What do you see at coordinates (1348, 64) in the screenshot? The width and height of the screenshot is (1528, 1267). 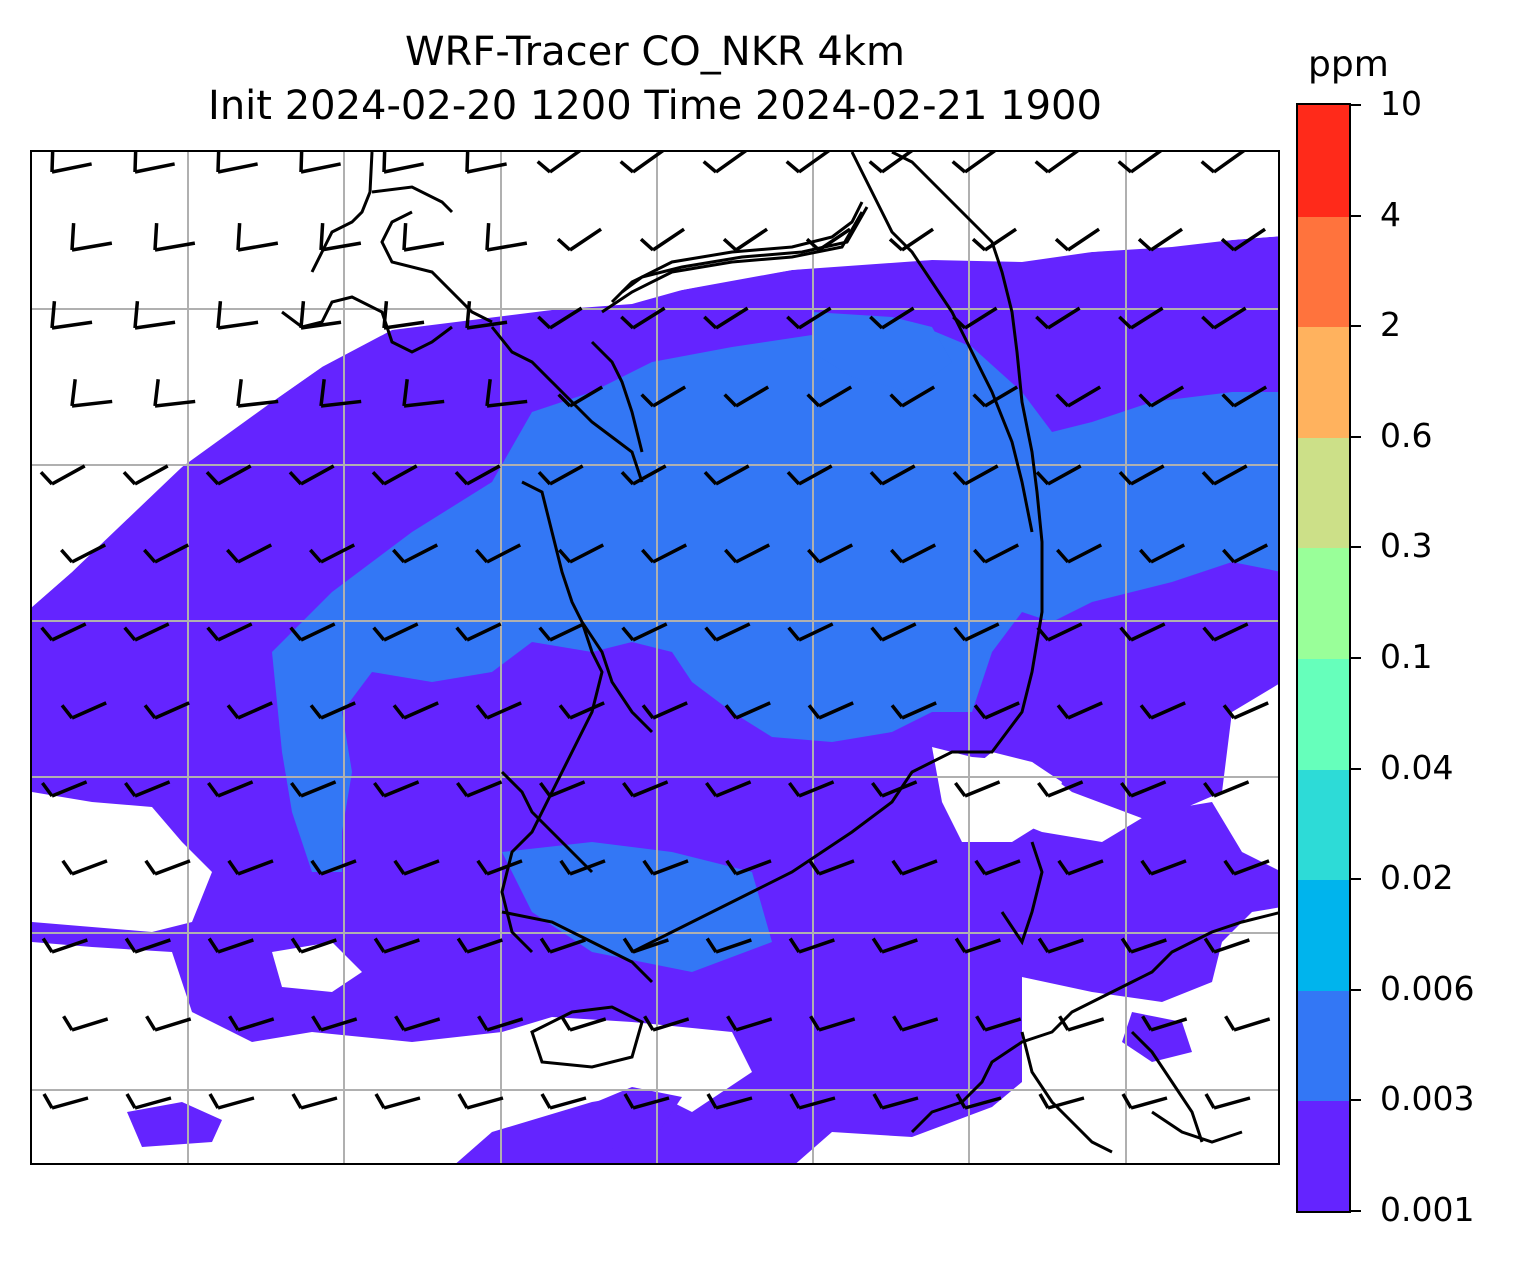 I see `colorbar-unit-label: ppm` at bounding box center [1348, 64].